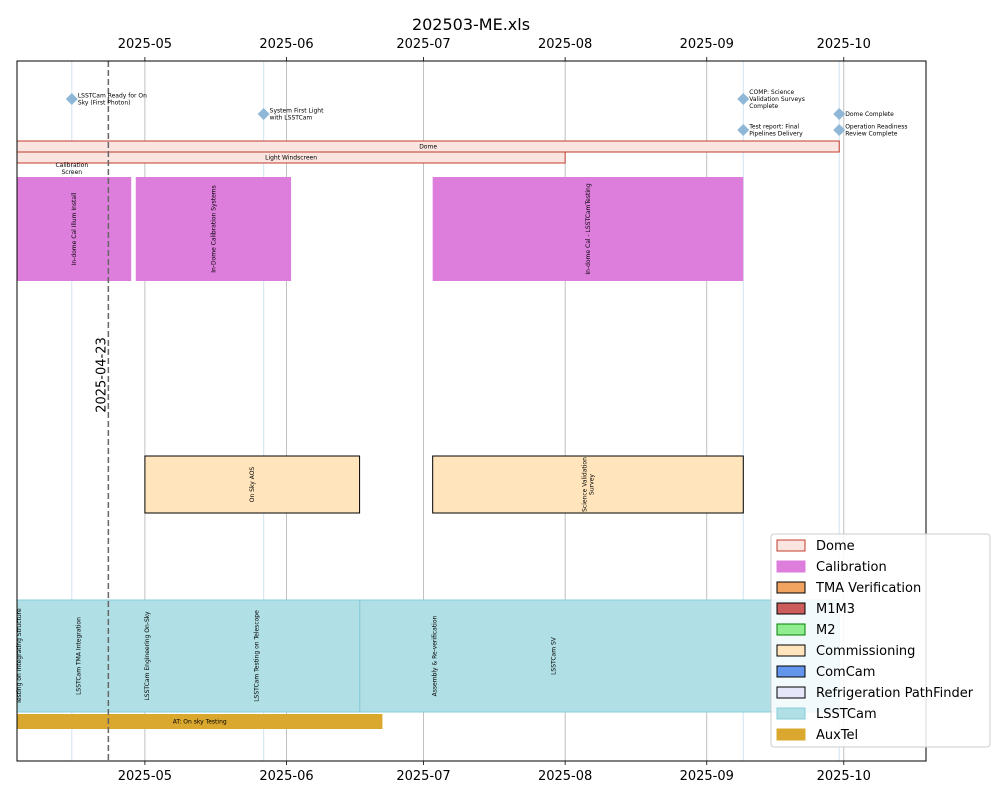  I want to click on milestone-label-test-report-final-pipelines-delivery: Test report: Final Pipelines Delivery, so click(775, 131).